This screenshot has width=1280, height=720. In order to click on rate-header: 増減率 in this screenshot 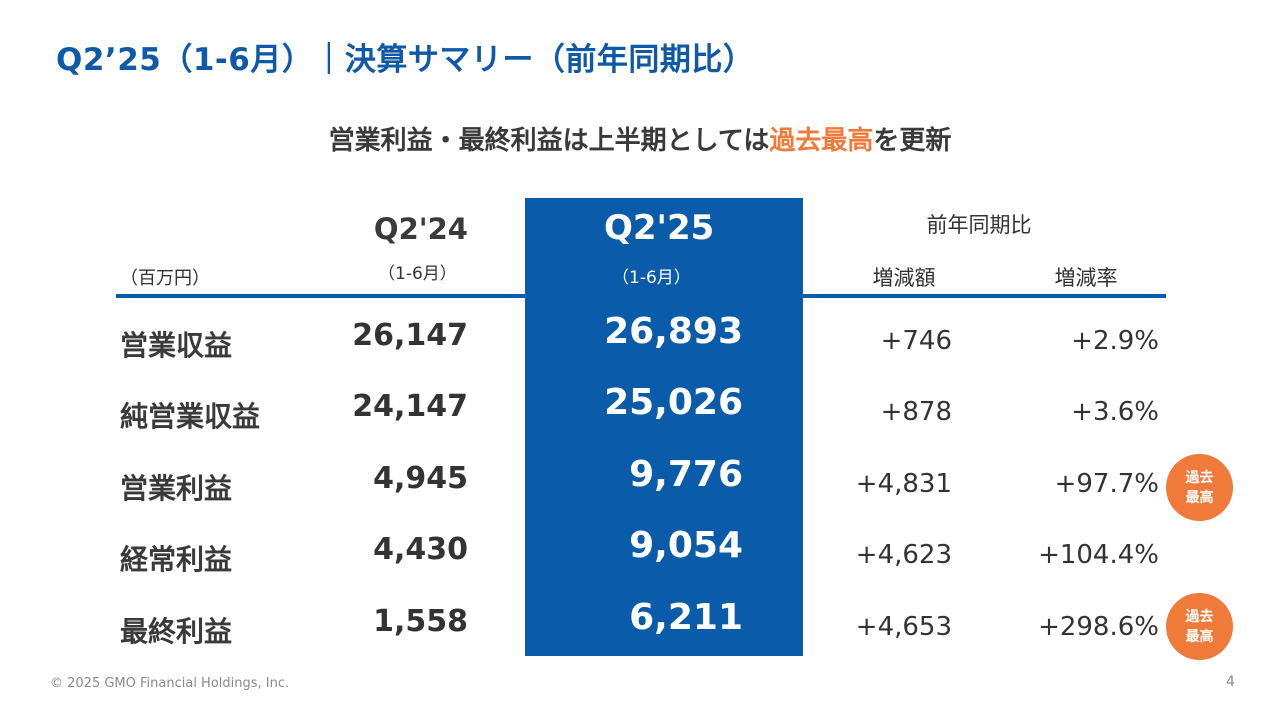, I will do `click(1086, 278)`.